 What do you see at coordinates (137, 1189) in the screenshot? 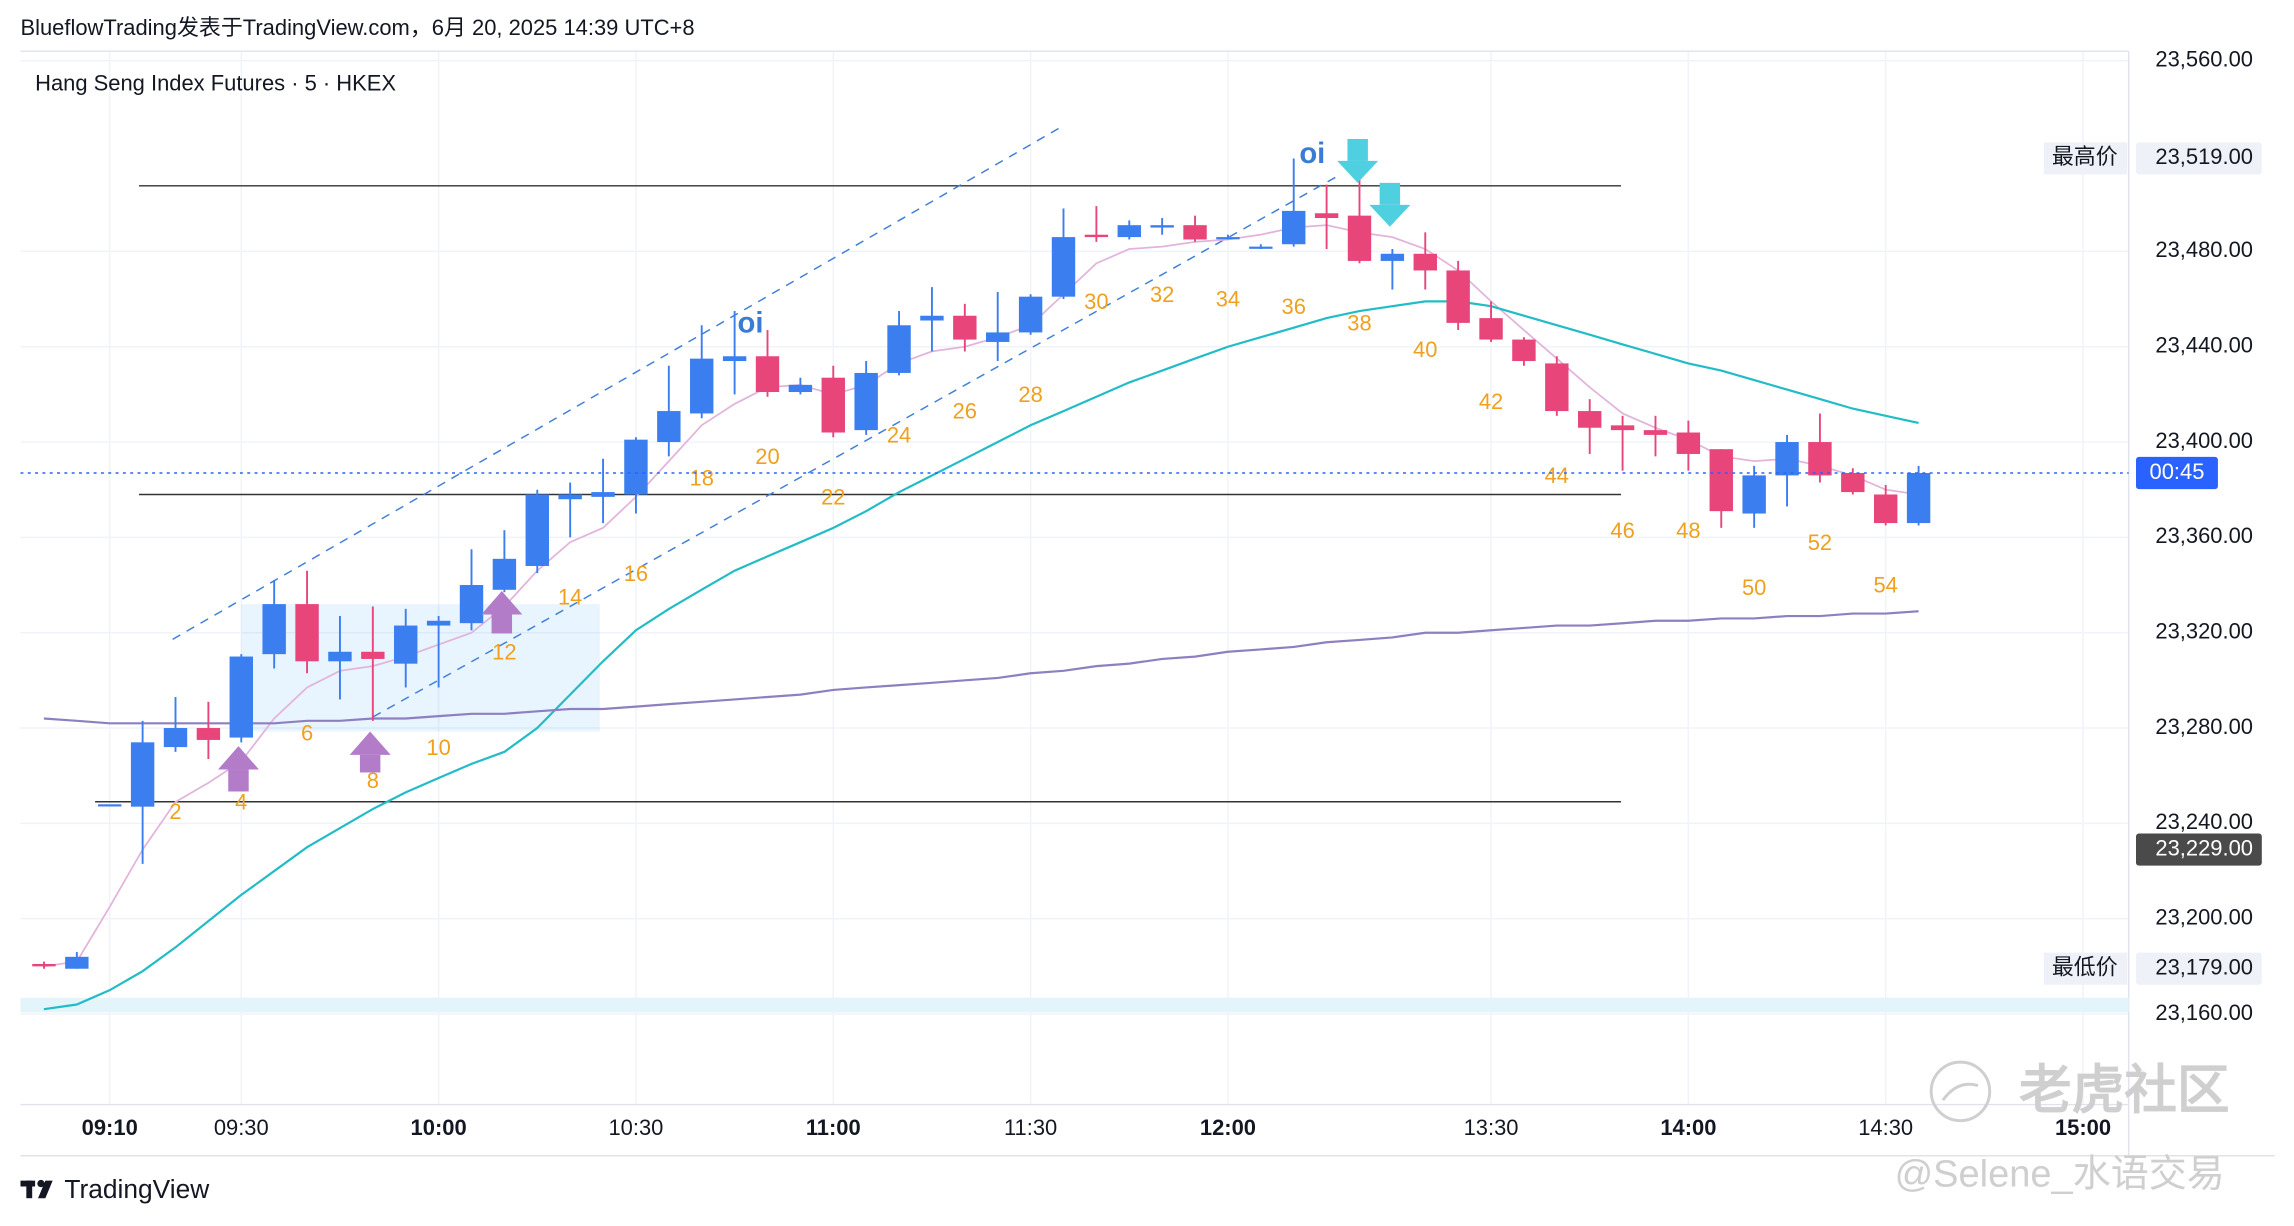
I see `logo-text: TradingView` at bounding box center [137, 1189].